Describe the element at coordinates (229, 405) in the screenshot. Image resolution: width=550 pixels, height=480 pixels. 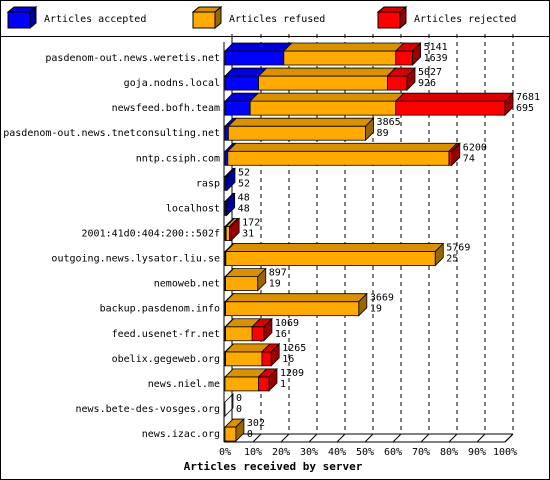
I see `bar-empty` at that location.